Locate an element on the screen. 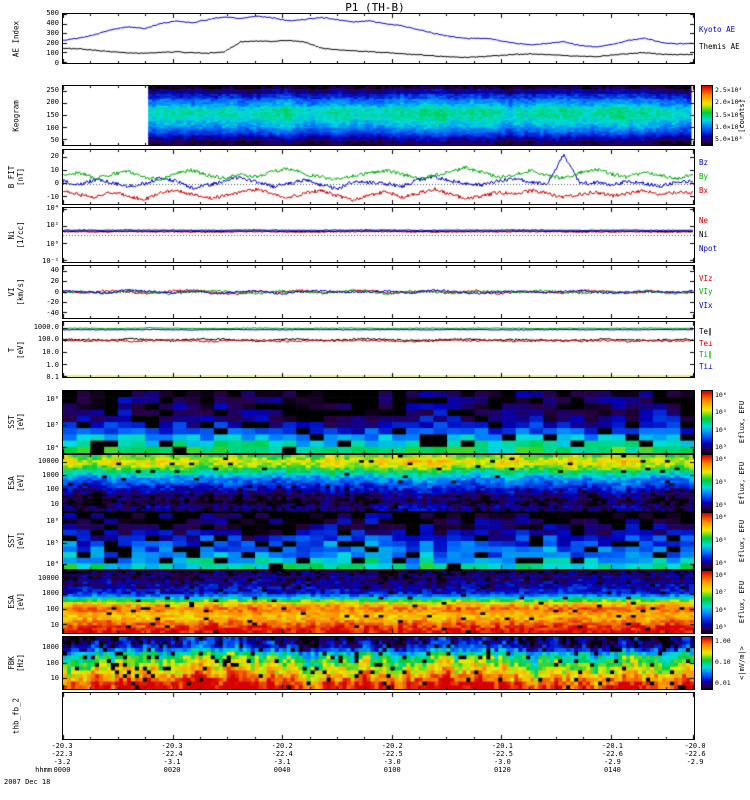 Image resolution: width=750 pixels, height=800 pixels. ae-index-ytick: 0 is located at coordinates (56, 63).